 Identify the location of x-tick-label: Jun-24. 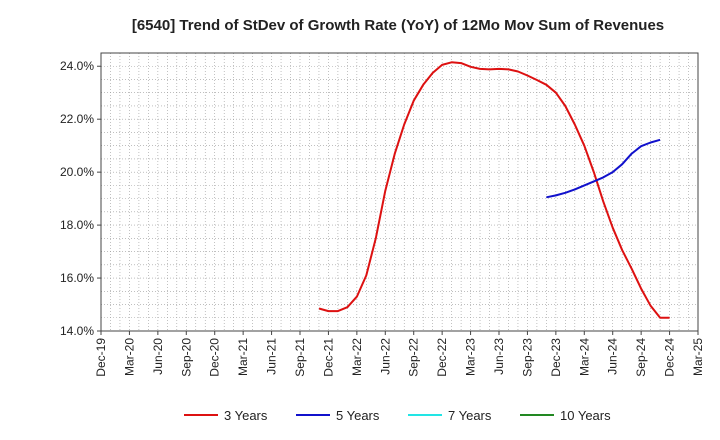
(613, 356).